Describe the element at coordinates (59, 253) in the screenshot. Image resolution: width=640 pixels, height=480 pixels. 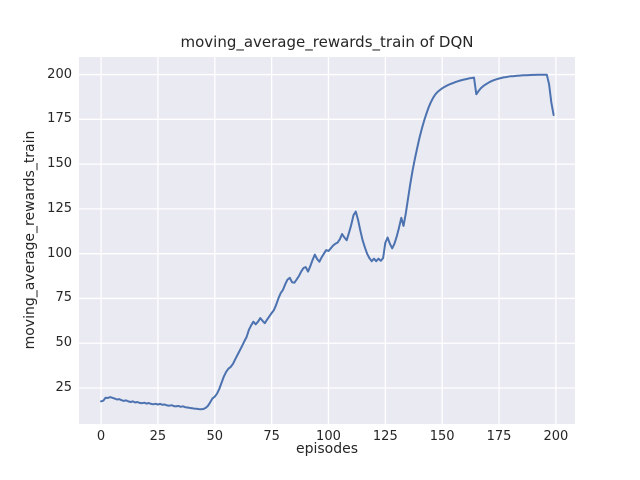
I see `y-tick-label: 100` at that location.